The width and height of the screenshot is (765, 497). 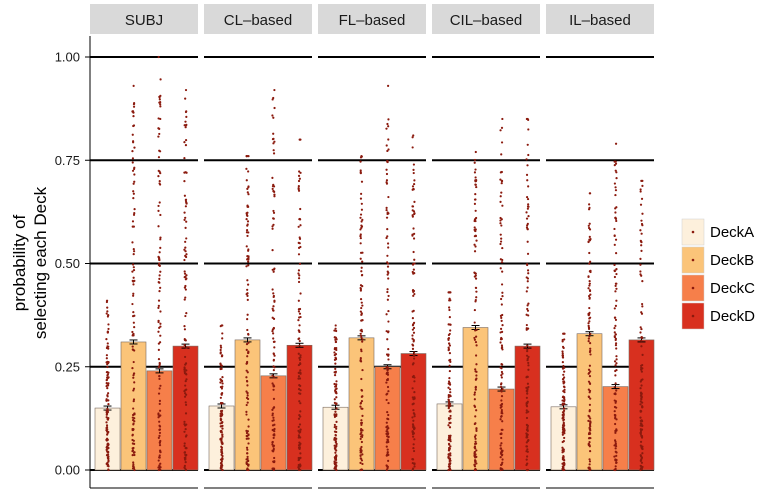 What do you see at coordinates (449, 381) in the screenshot?
I see `points-DeckA` at bounding box center [449, 381].